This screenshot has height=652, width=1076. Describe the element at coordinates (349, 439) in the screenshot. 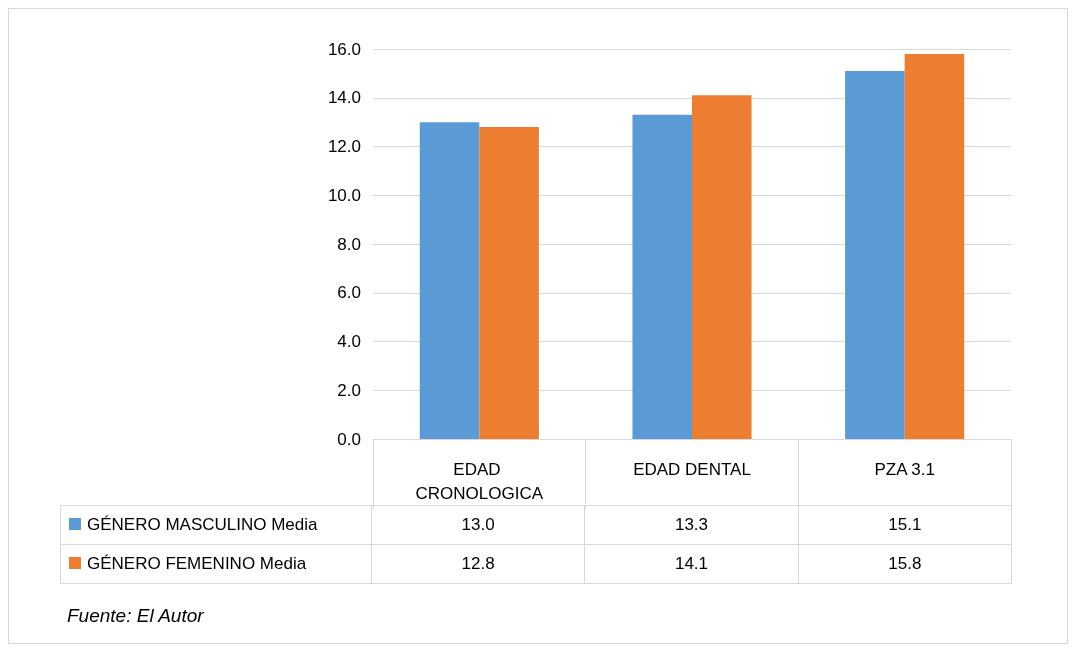

I see `y-tick-label: 0.0` at that location.